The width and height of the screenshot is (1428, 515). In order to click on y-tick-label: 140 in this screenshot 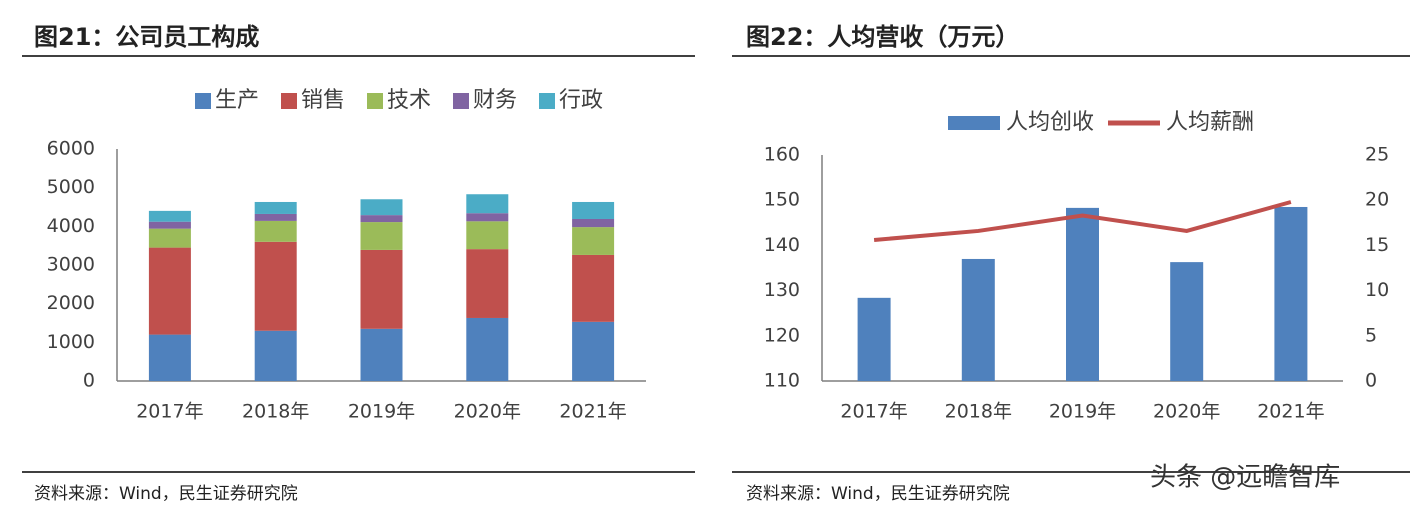, I will do `click(782, 245)`.